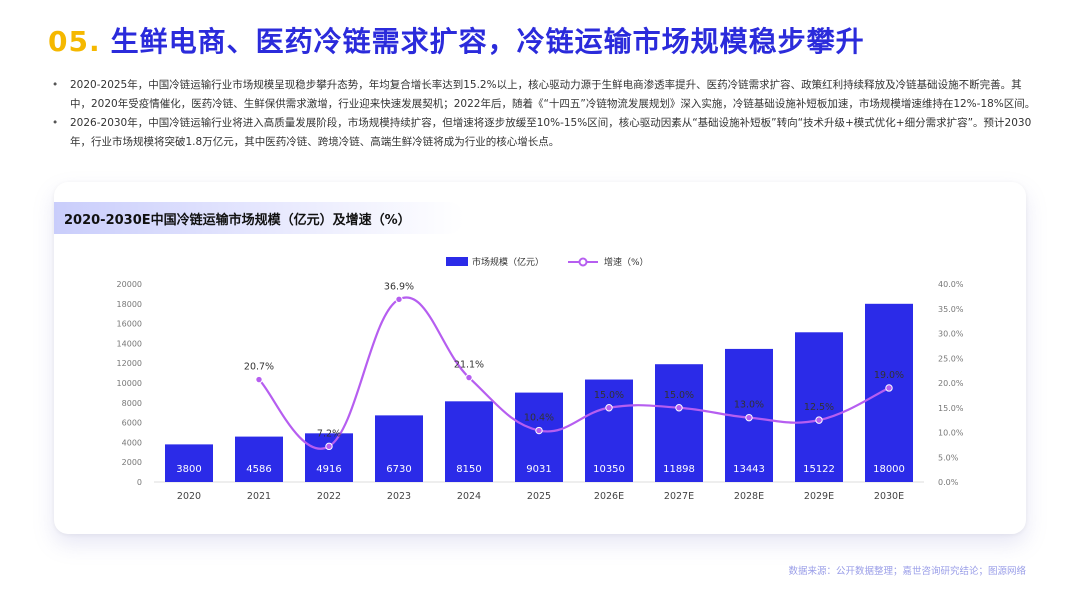  What do you see at coordinates (132, 403) in the screenshot?
I see `y-left-tick-label: 8000` at bounding box center [132, 403].